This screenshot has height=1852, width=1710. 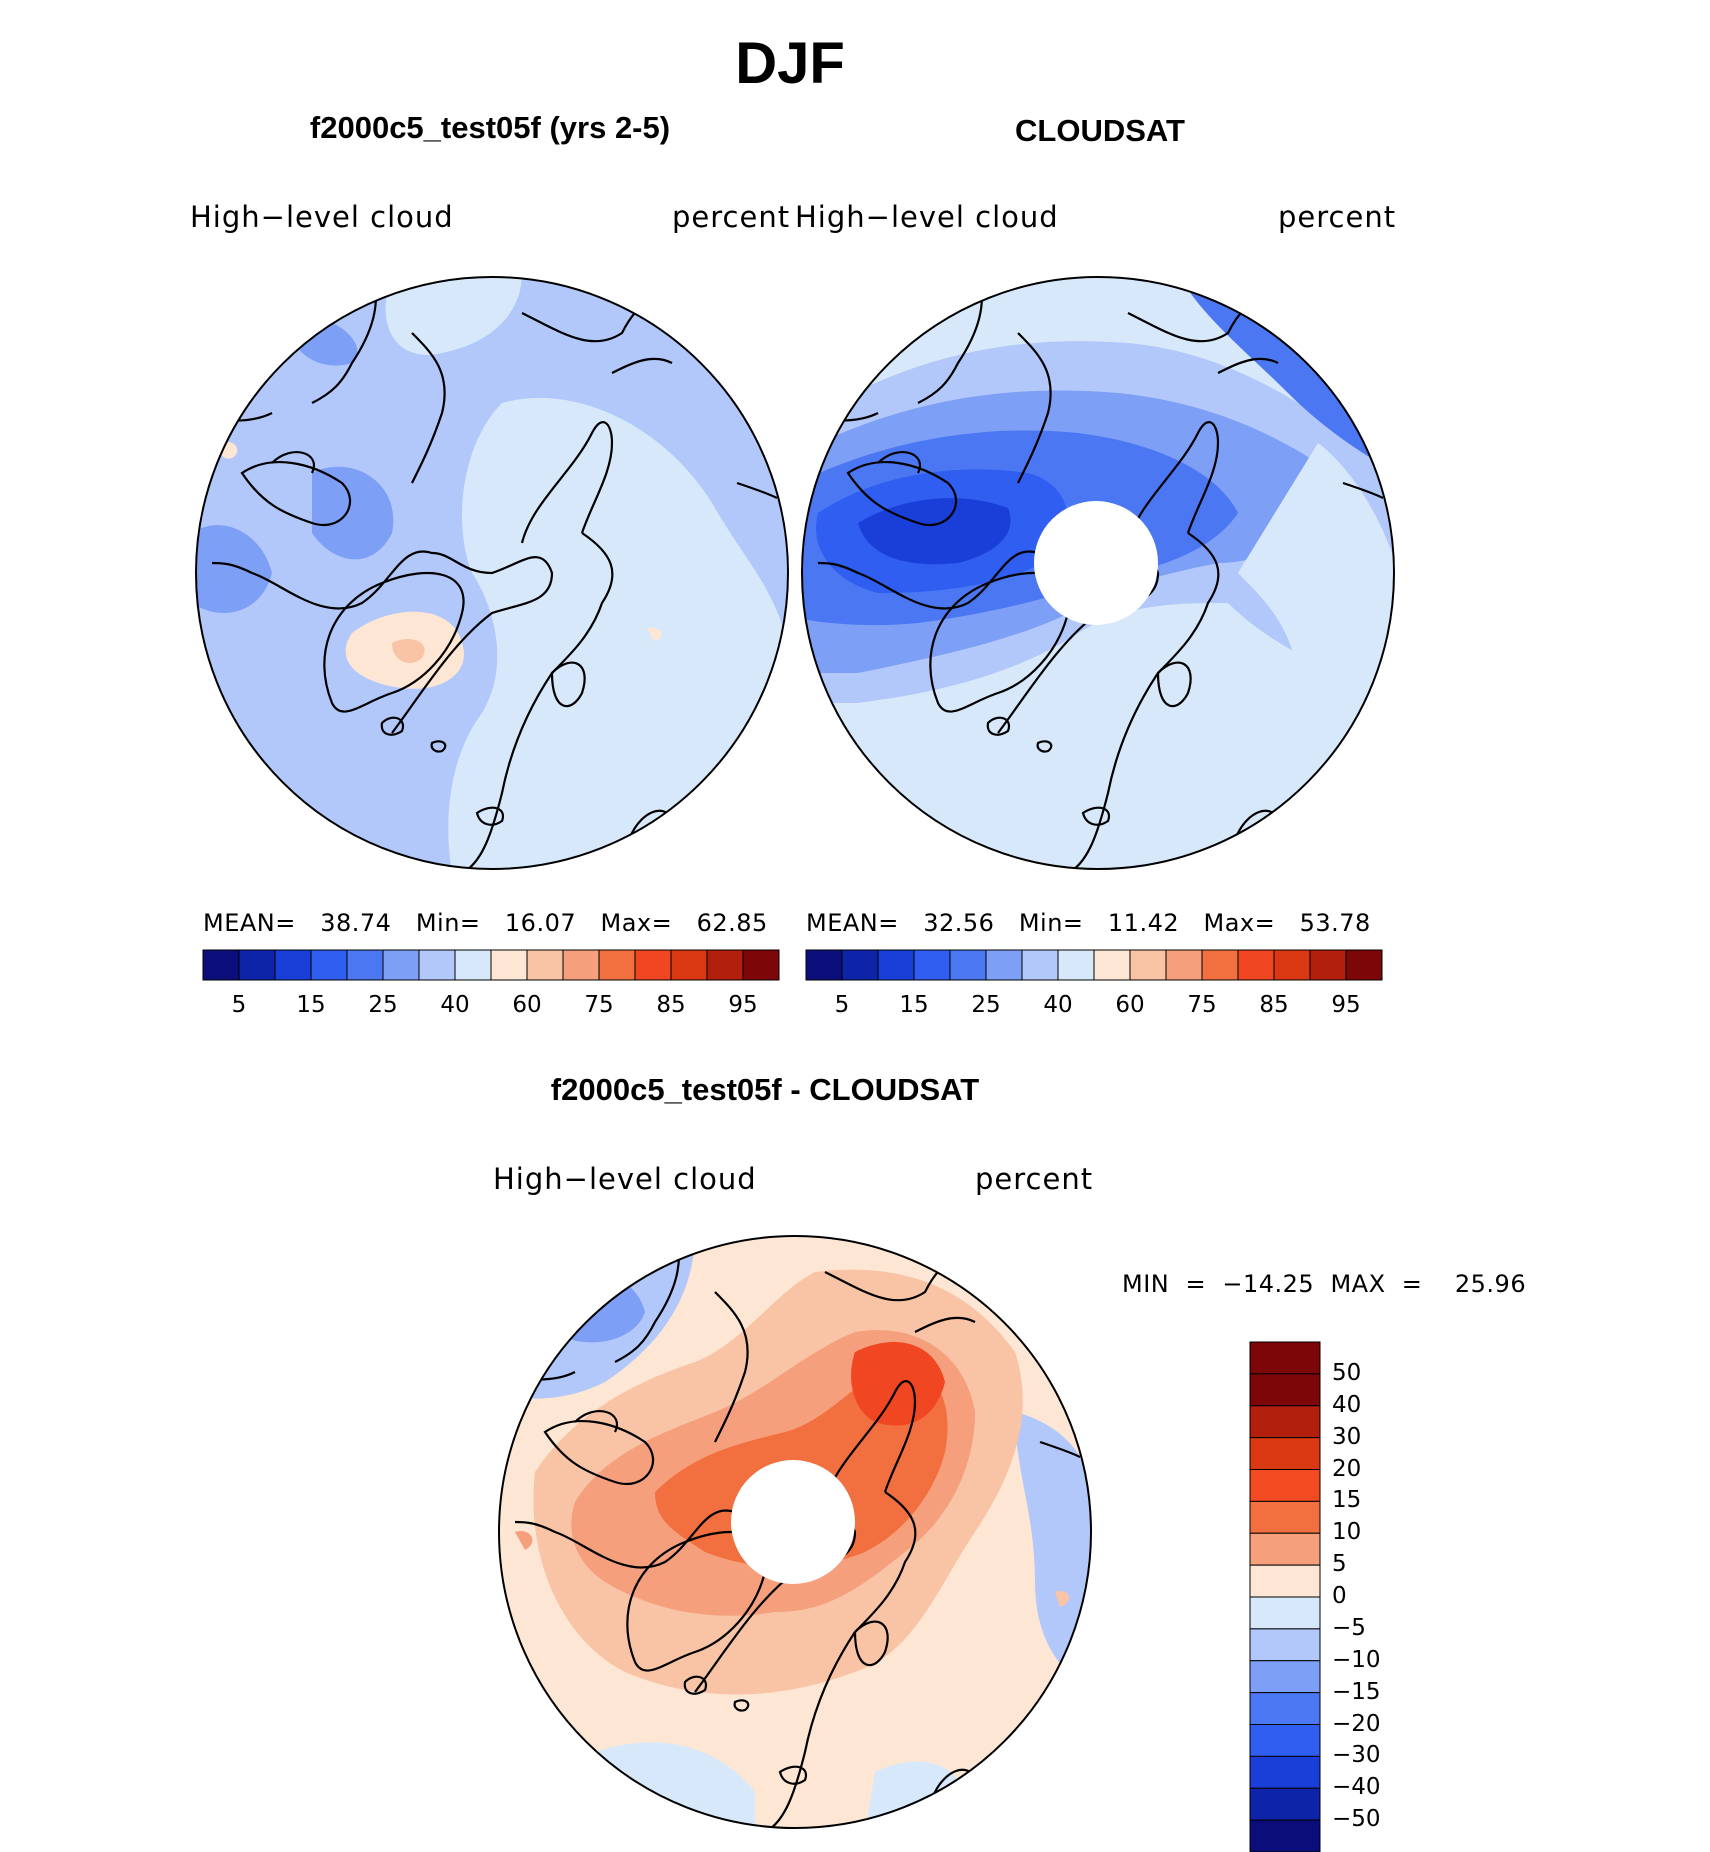 What do you see at coordinates (785, 433) in the screenshot?
I see `model-field-dark-east-core` at bounding box center [785, 433].